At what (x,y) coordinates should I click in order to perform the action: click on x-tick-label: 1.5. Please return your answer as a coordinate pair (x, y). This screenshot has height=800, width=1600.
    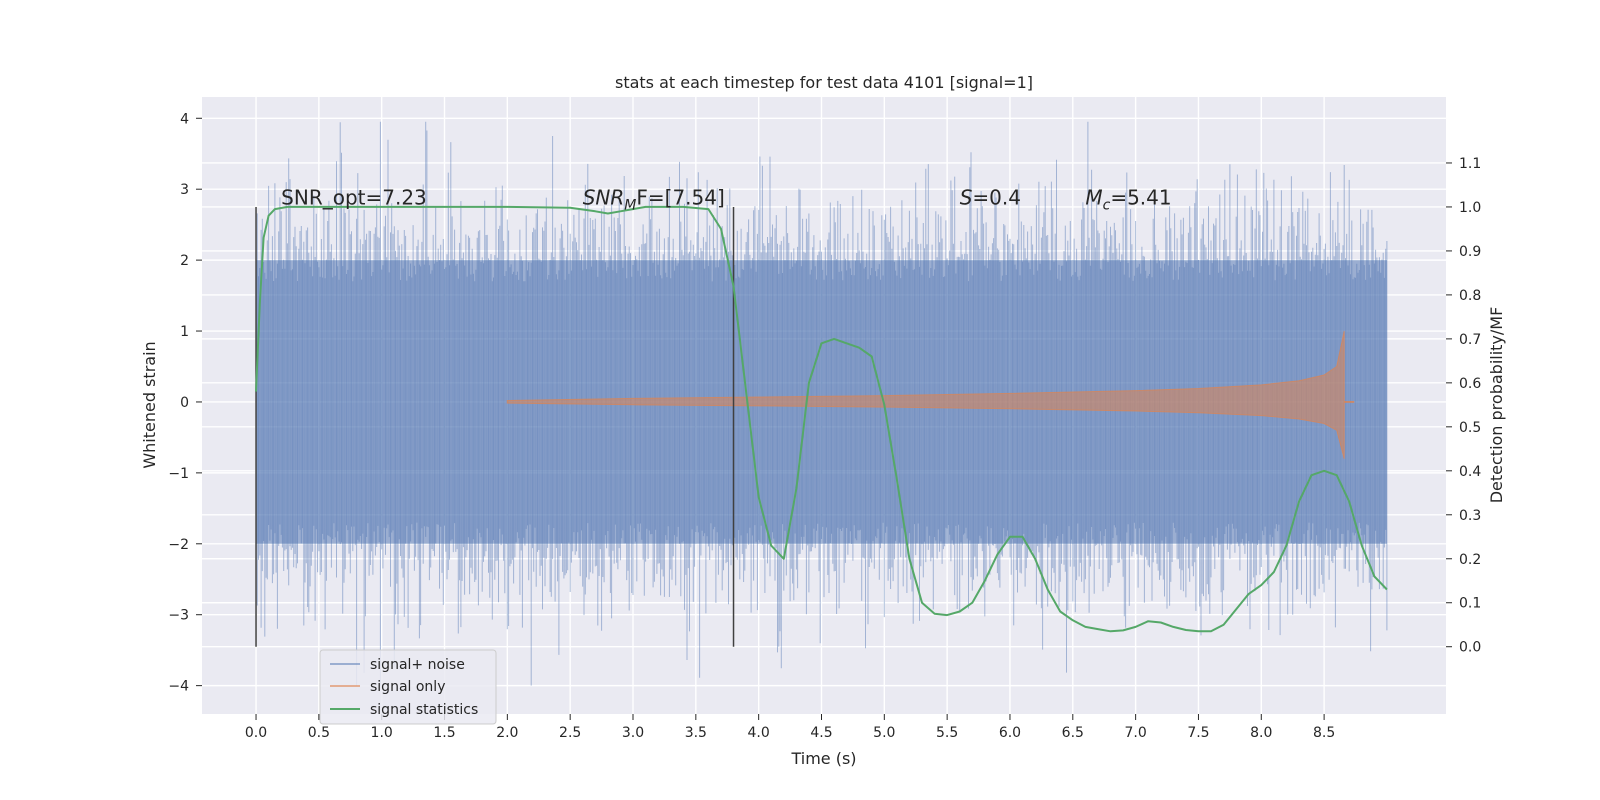
    Looking at the image, I should click on (444, 733).